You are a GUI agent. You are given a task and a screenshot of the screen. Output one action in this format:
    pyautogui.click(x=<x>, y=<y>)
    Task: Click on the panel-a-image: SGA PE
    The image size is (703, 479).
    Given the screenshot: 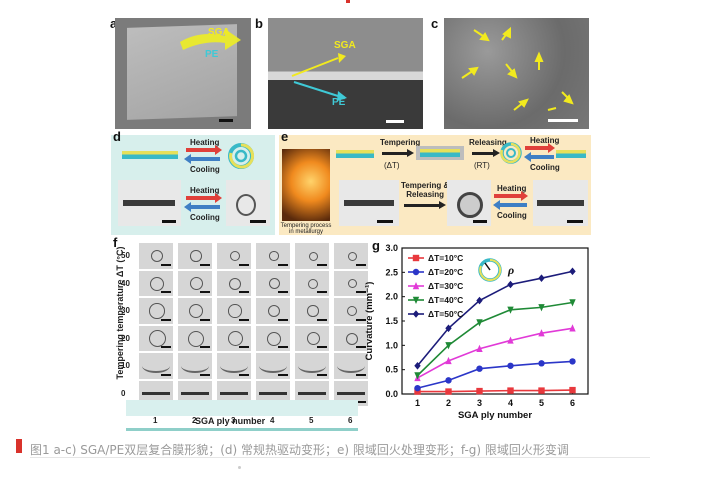 What is the action you would take?
    pyautogui.click(x=183, y=73)
    